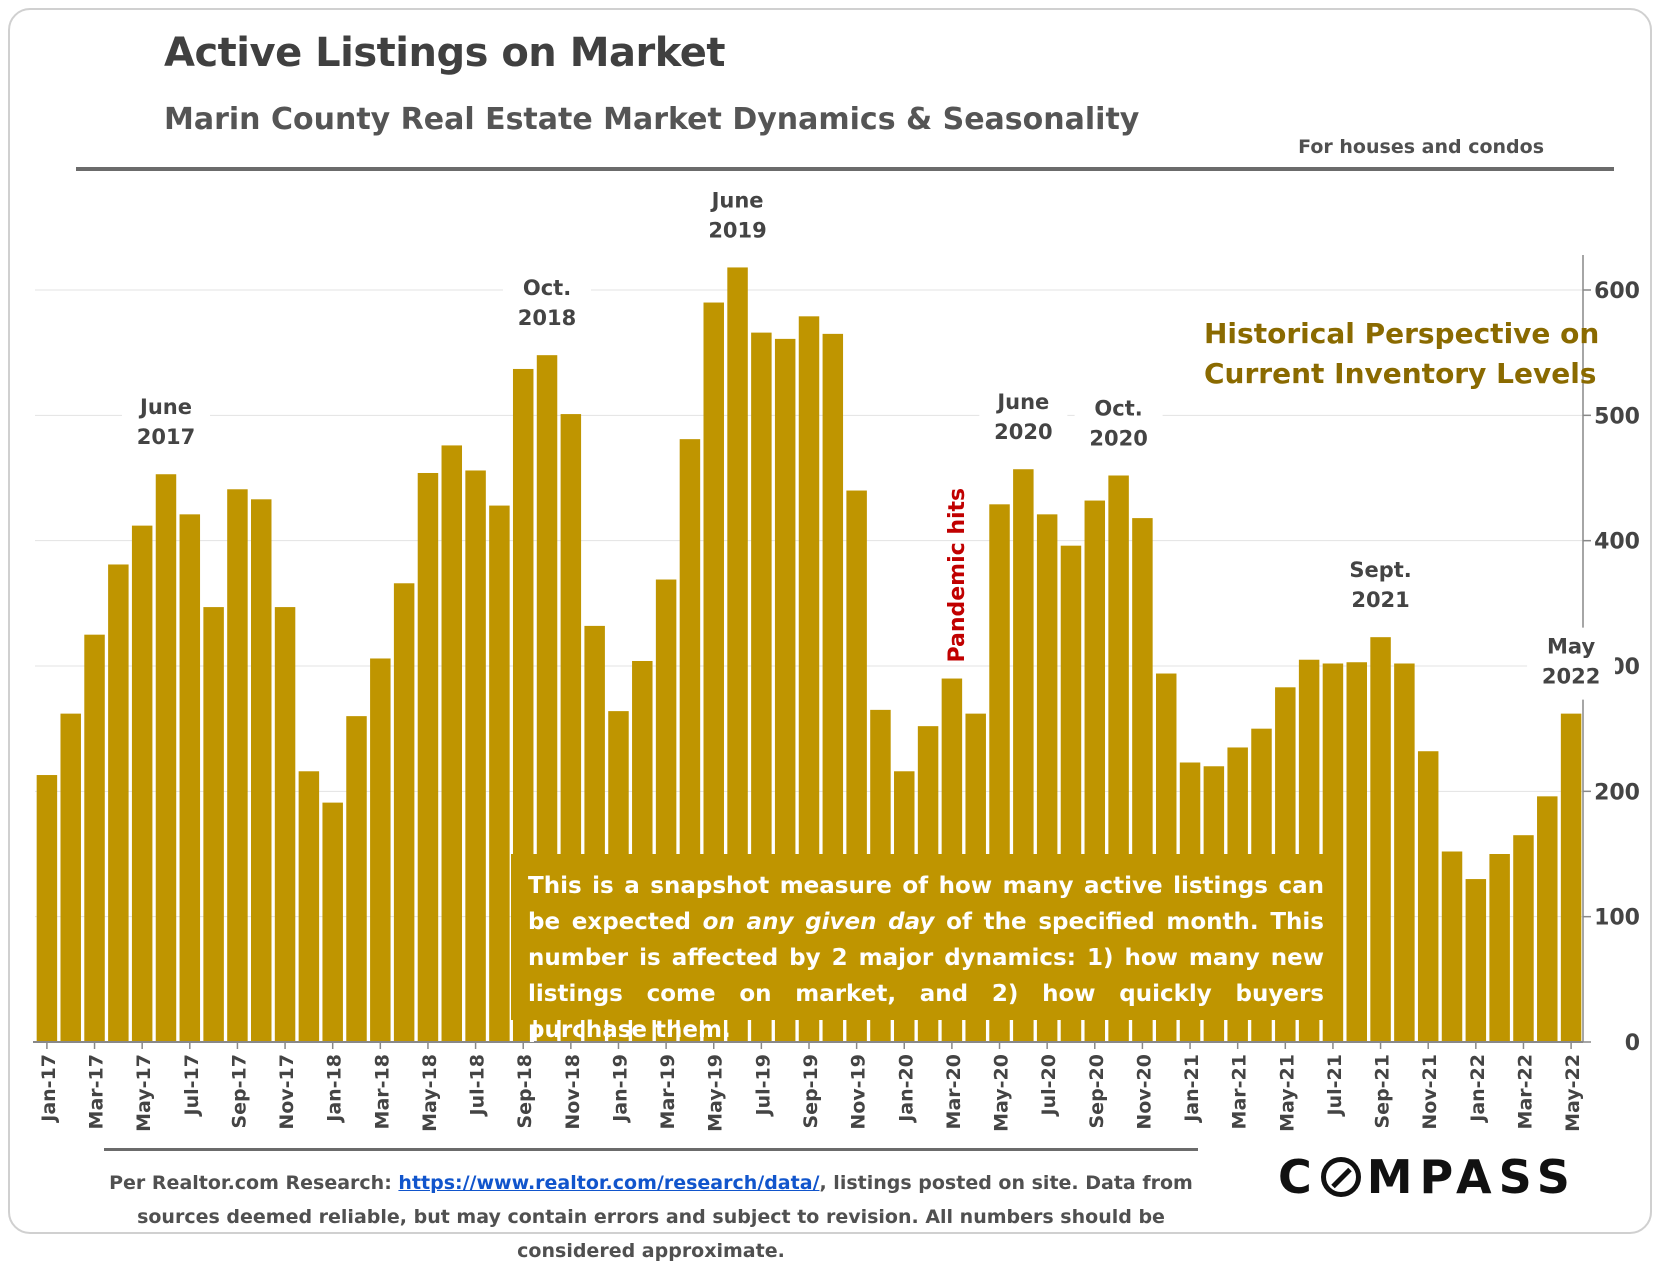 Image resolution: width=1664 pixels, height=1268 pixels. I want to click on x-tick-label: Sep-20, so click(1097, 1091).